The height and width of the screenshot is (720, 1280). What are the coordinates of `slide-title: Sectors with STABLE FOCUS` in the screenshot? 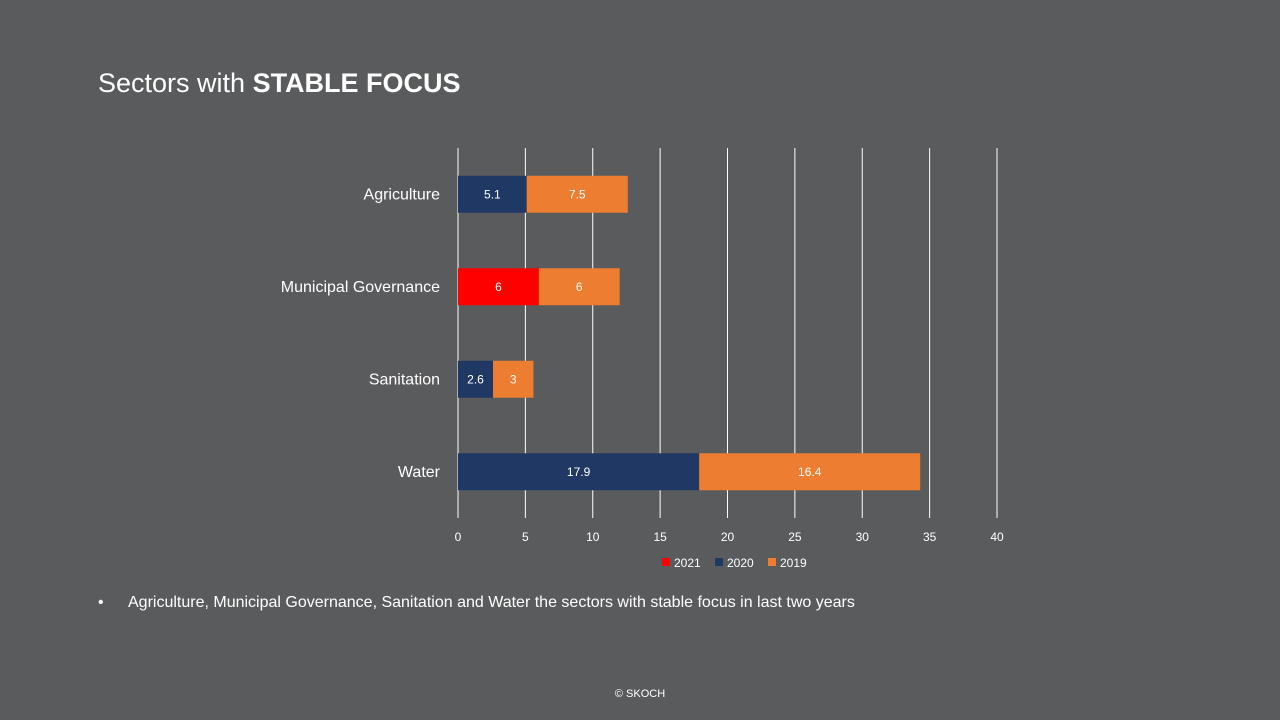 It's located at (279, 83).